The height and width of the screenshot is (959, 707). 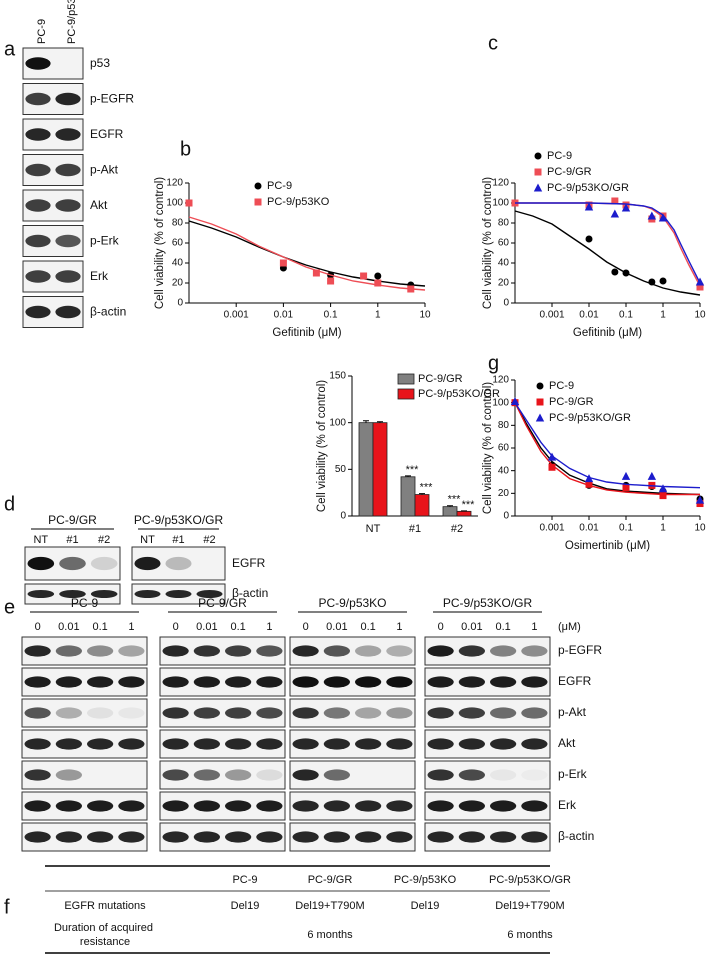 I want to click on lane-label: PC-9/p53KO, so click(x=72, y=22).